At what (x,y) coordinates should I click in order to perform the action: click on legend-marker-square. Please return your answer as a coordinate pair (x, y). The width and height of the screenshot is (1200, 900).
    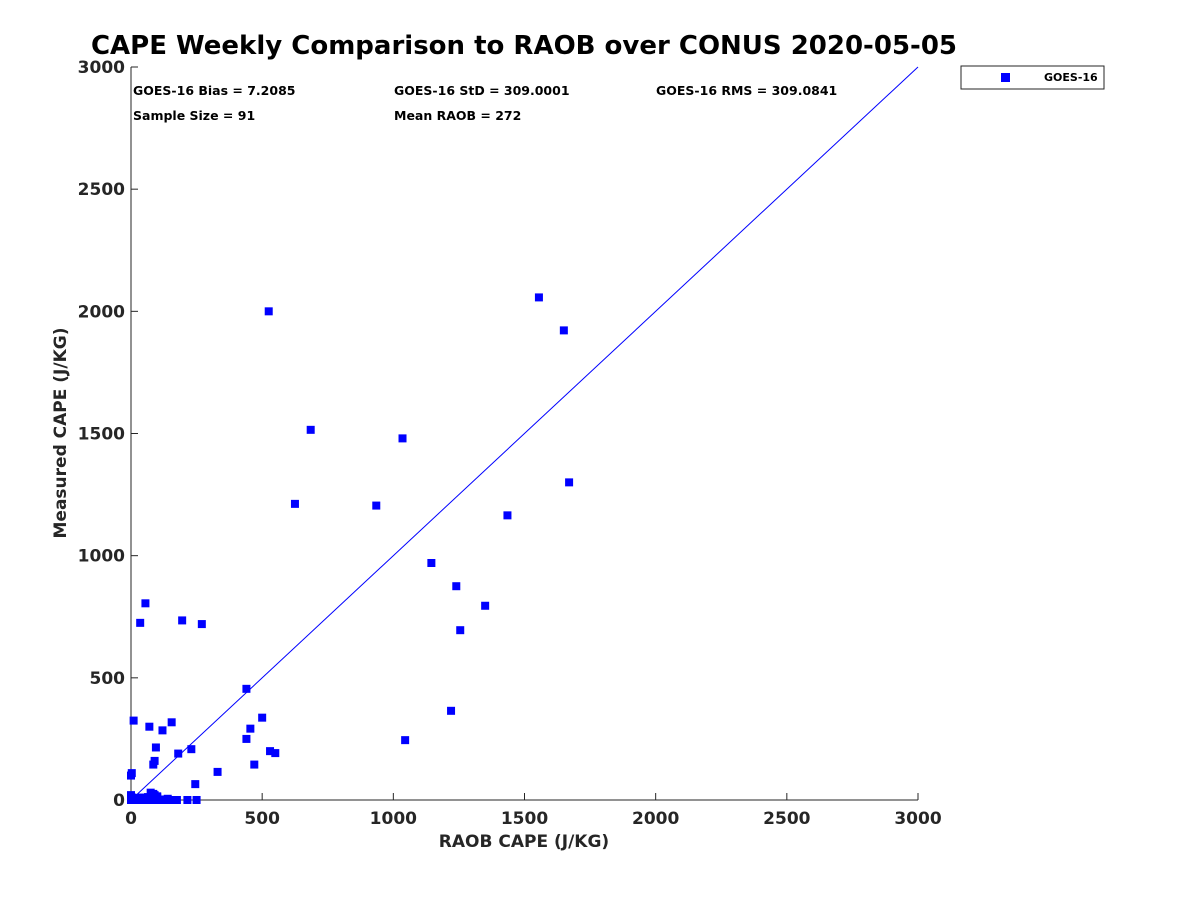
    Looking at the image, I should click on (1005, 77).